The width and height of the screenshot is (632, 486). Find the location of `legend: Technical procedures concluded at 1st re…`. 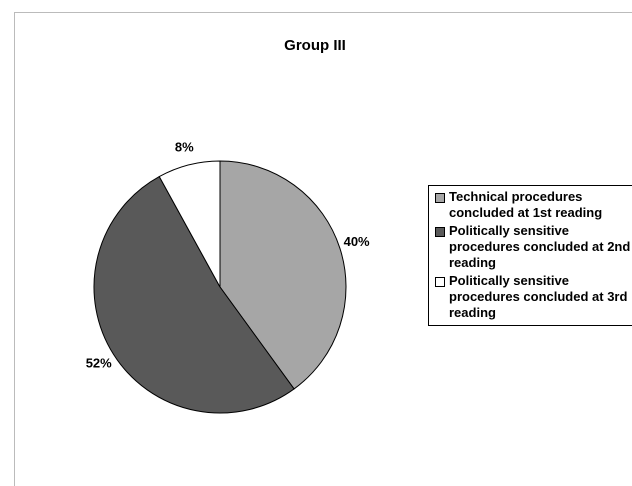

legend: Technical procedures concluded at 1st re… is located at coordinates (530, 255).